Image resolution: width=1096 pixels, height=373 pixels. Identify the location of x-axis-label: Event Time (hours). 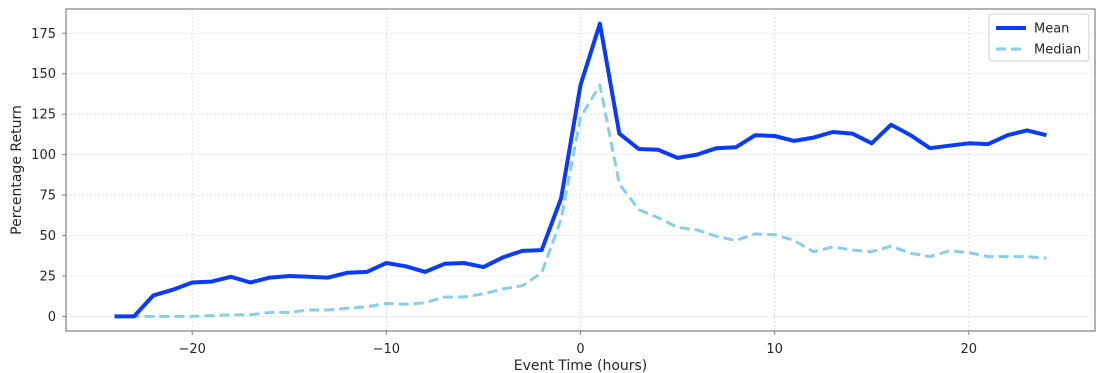
(581, 365).